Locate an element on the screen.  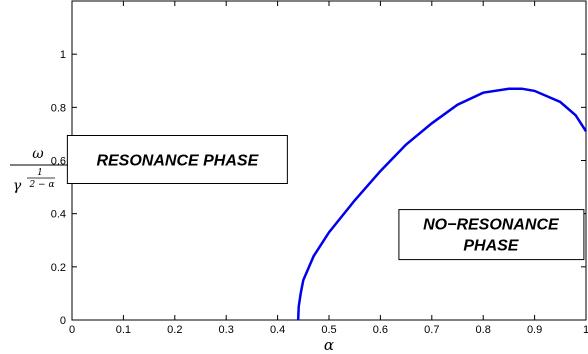
x-tick-label: 0.9 is located at coordinates (534, 330).